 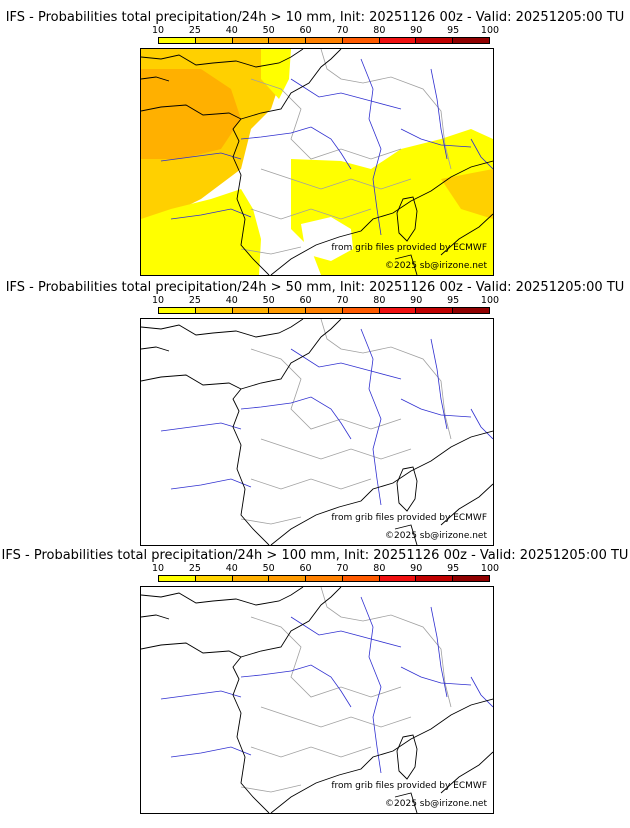 I want to click on colorbar-tick-label: 100, so click(x=490, y=30).